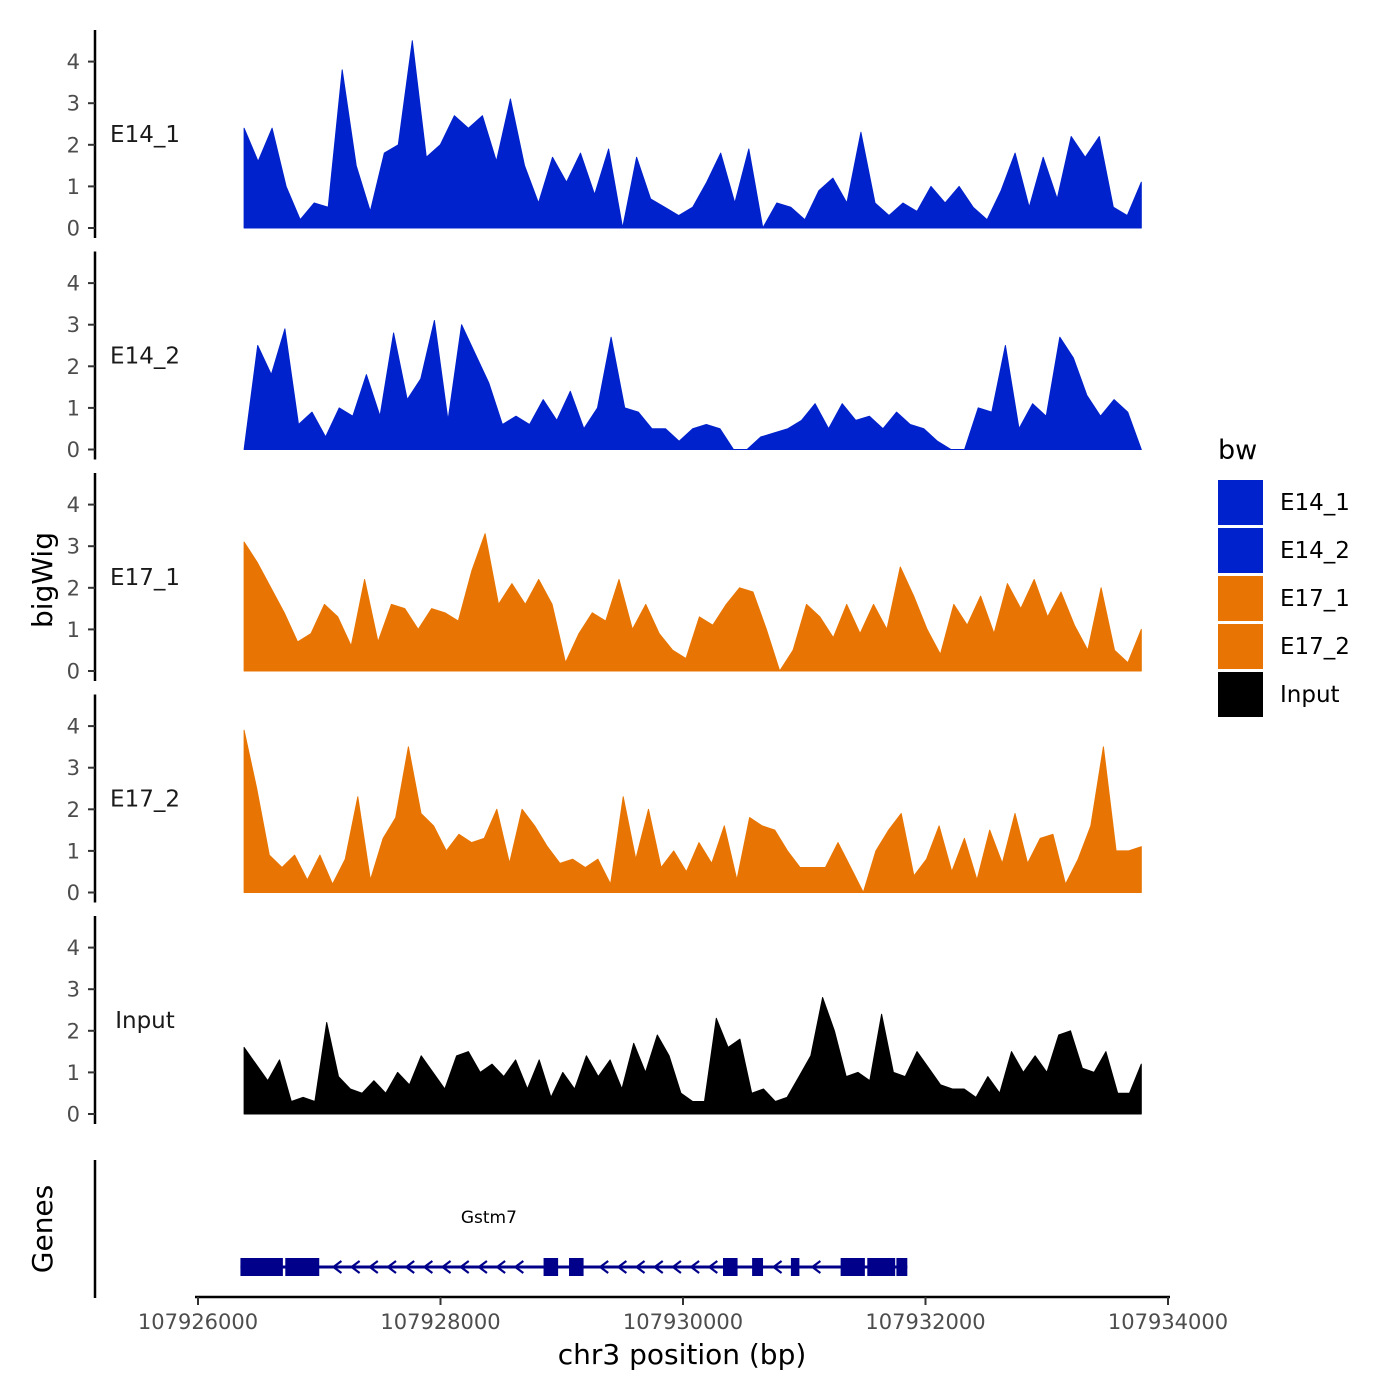 This screenshot has width=1400, height=1400. What do you see at coordinates (145, 135) in the screenshot?
I see `track-label: E14_1` at bounding box center [145, 135].